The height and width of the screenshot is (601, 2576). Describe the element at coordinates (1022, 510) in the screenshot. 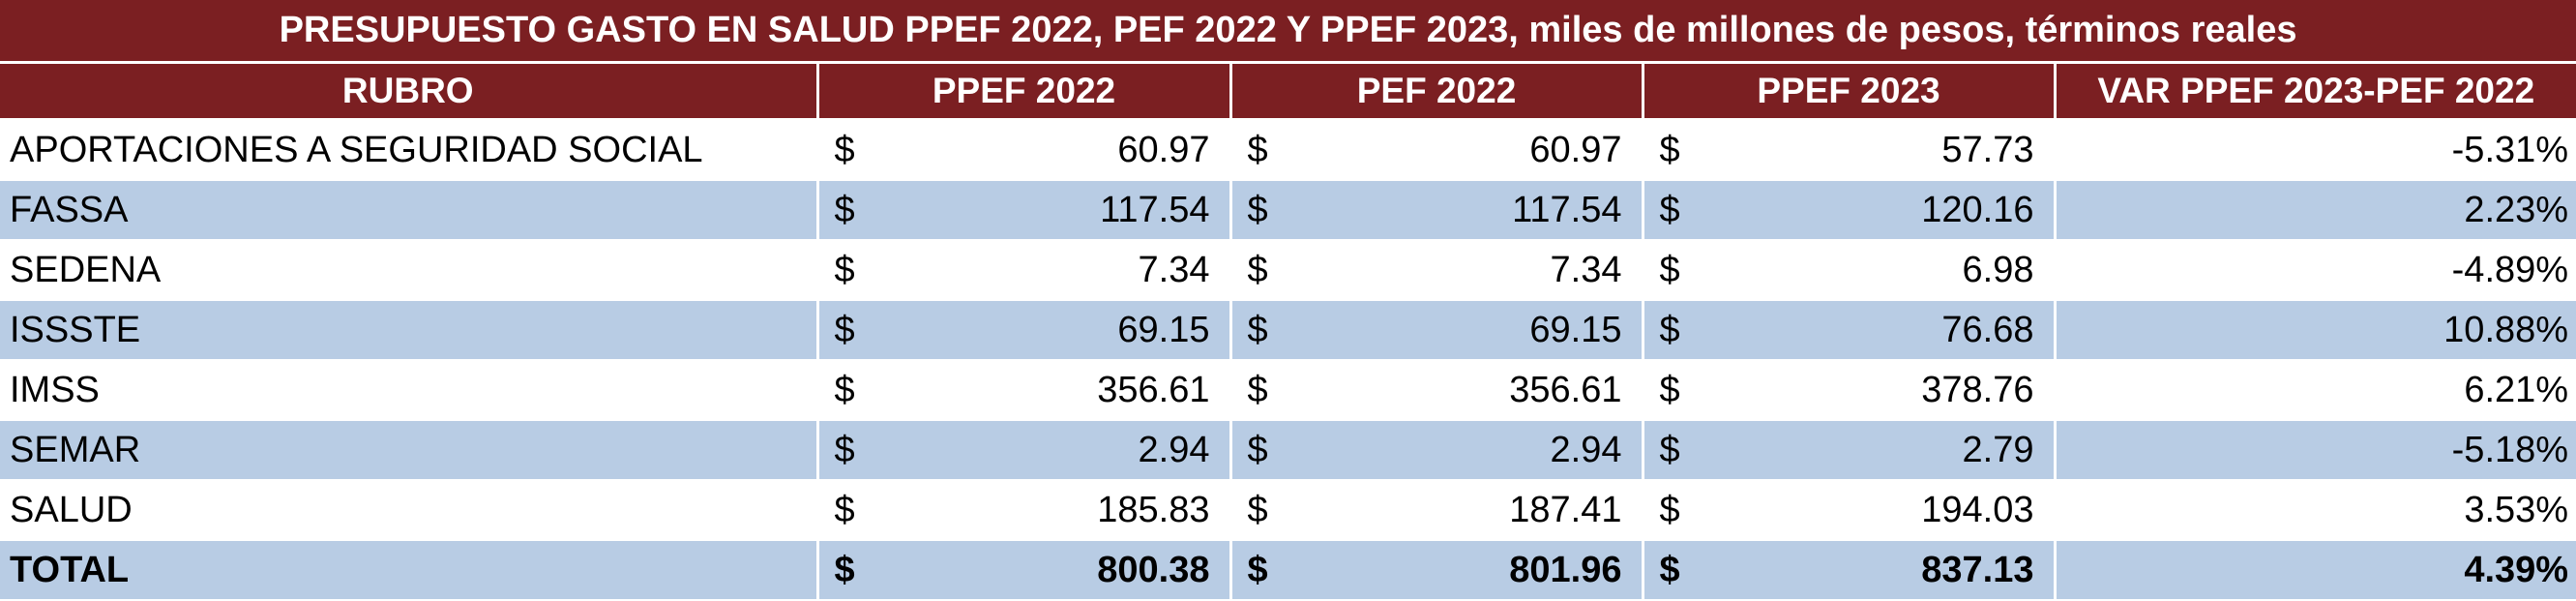

I see `ppef-2022-cell: $ 185.83` at that location.